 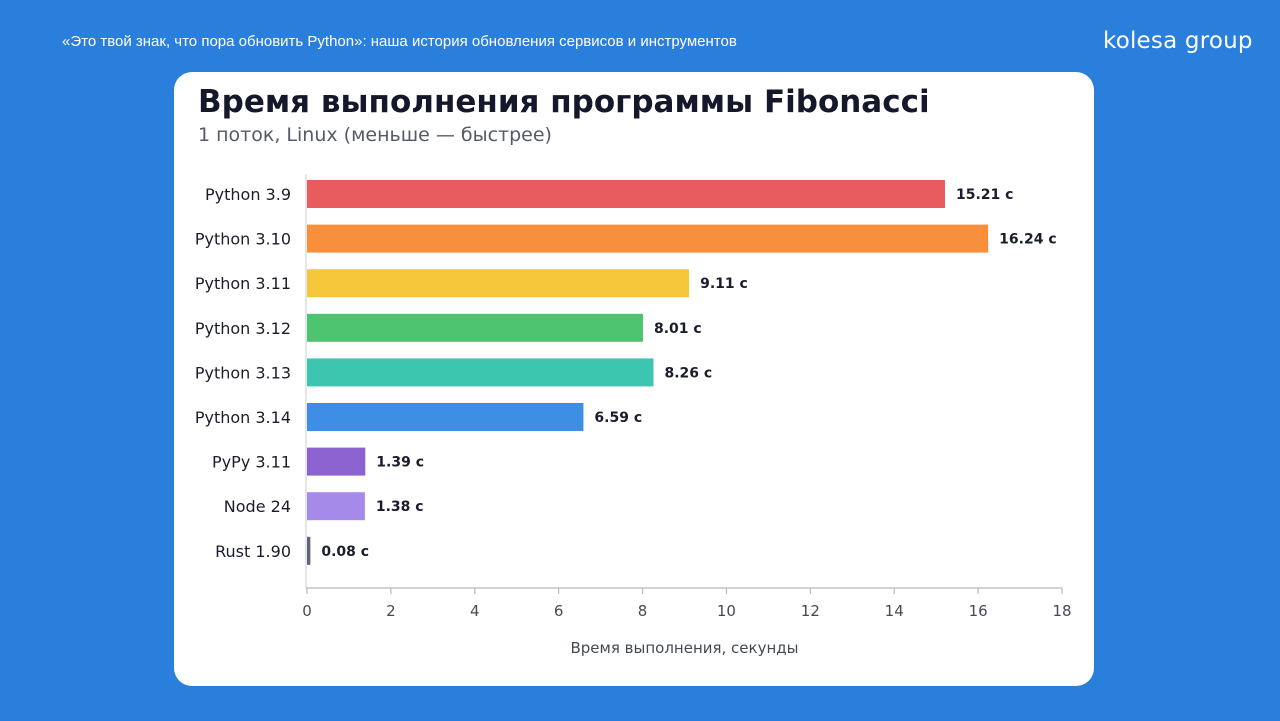 I want to click on x-tick-label: 4, so click(x=475, y=611).